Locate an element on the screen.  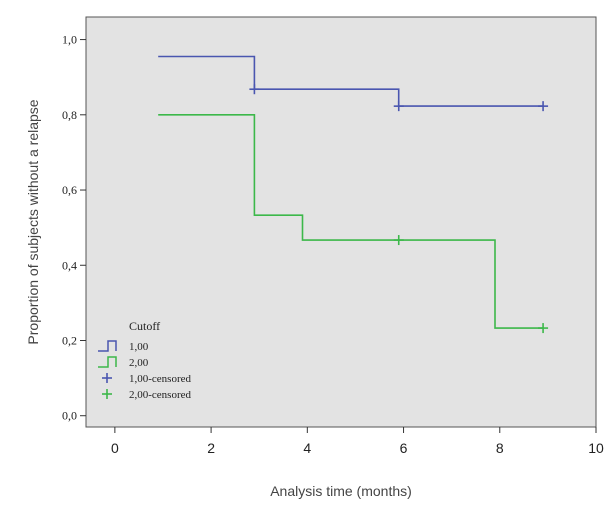
legend-title: Cutoff is located at coordinates (144, 326).